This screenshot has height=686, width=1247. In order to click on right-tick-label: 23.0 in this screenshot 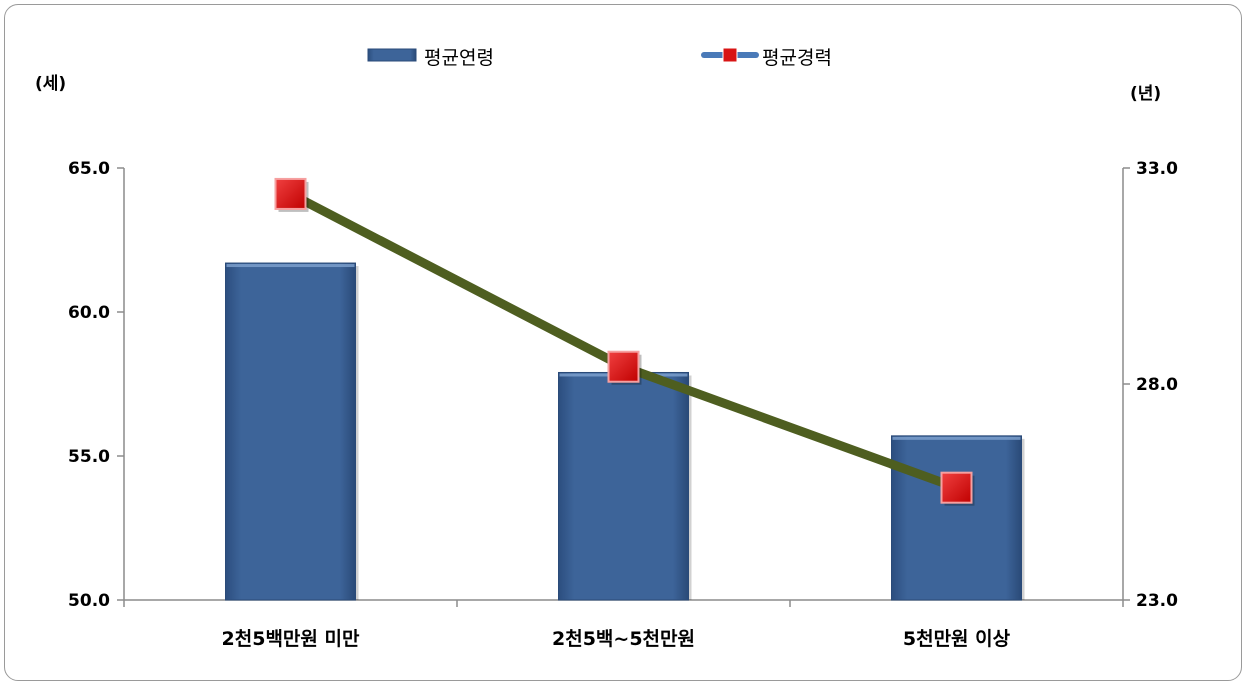, I will do `click(1157, 601)`.